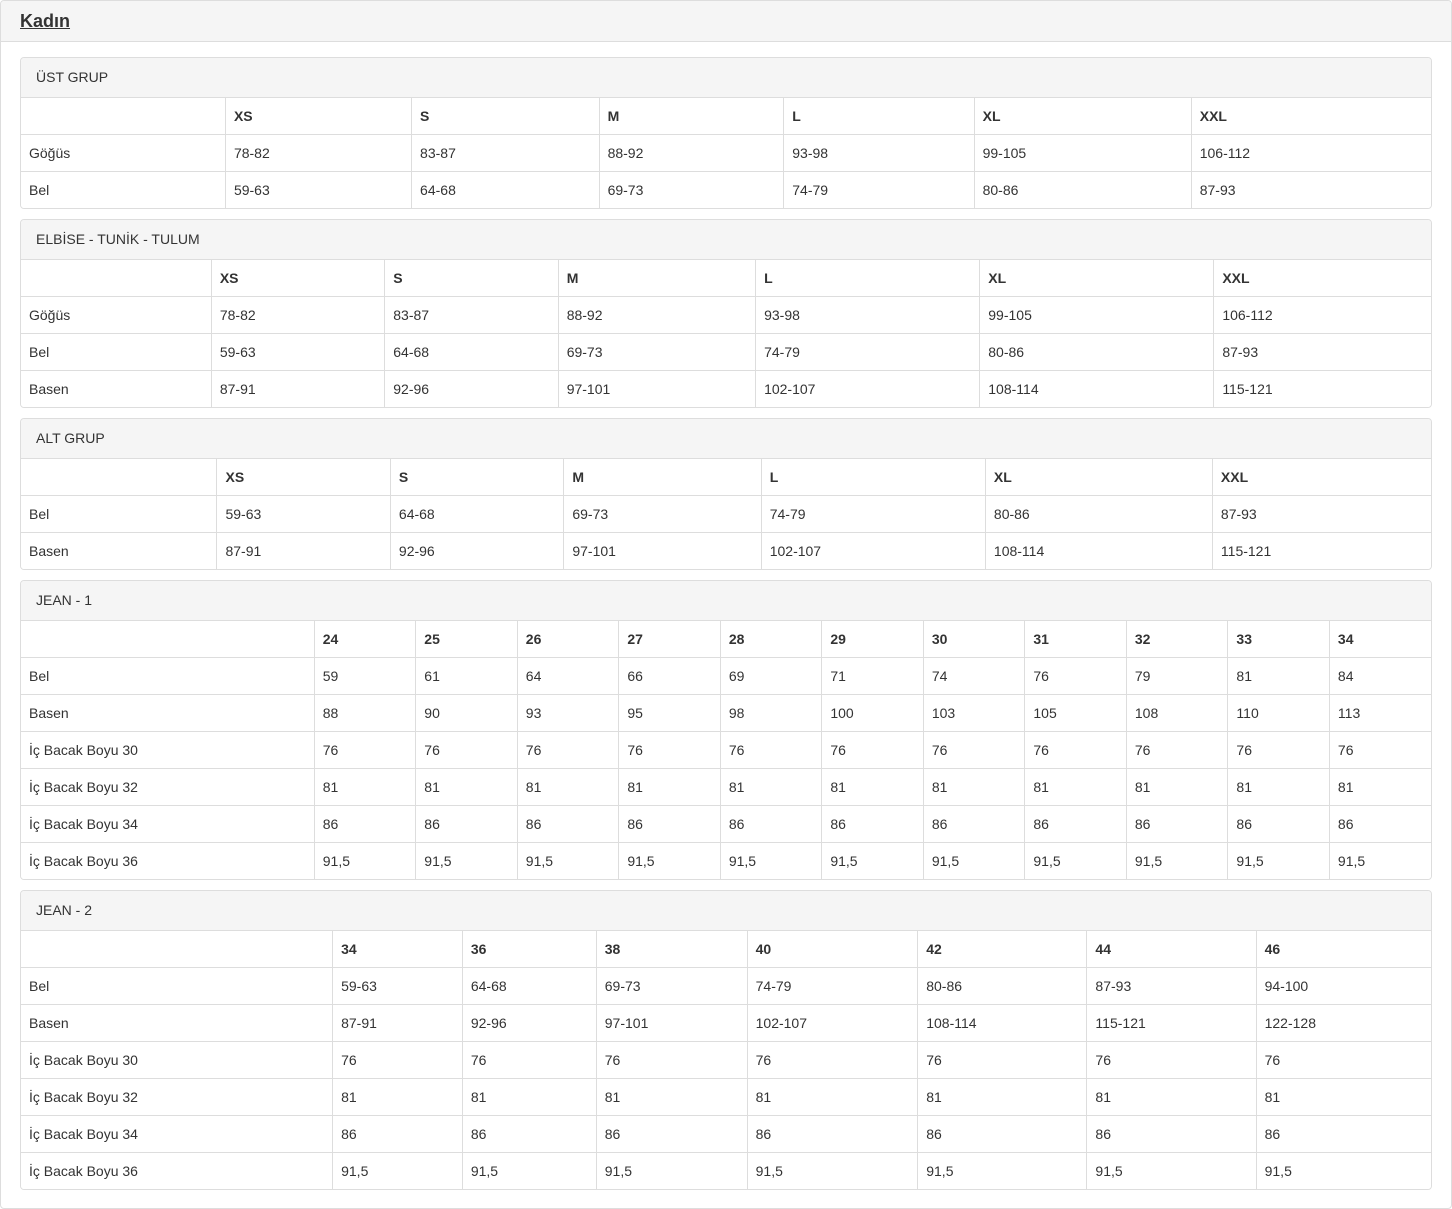 The image size is (1452, 1209). What do you see at coordinates (365, 676) in the screenshot?
I see `measurement-value: 59` at bounding box center [365, 676].